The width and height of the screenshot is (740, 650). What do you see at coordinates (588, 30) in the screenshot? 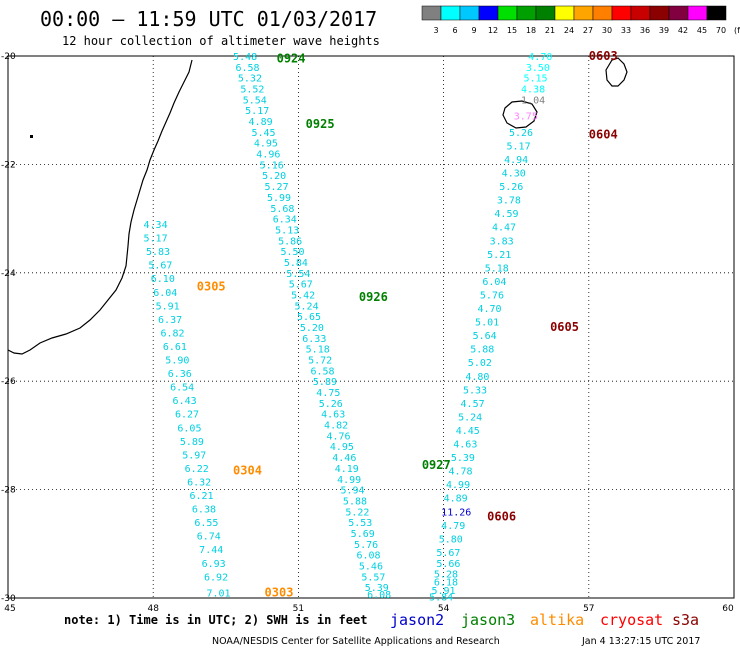
I see `legend-label: 27` at bounding box center [588, 30].